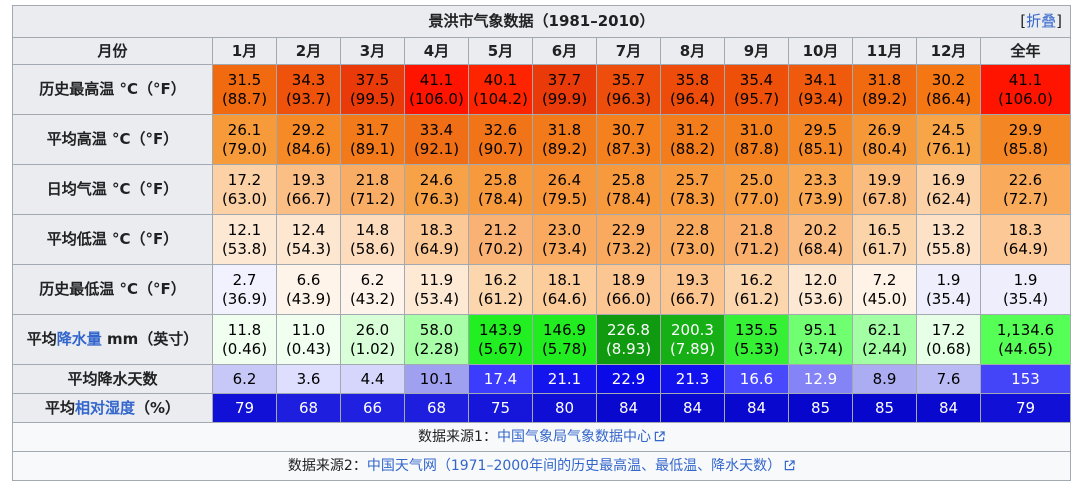 The height and width of the screenshot is (502, 1080). I want to click on cell: 35.8 (96.4), so click(692, 89).